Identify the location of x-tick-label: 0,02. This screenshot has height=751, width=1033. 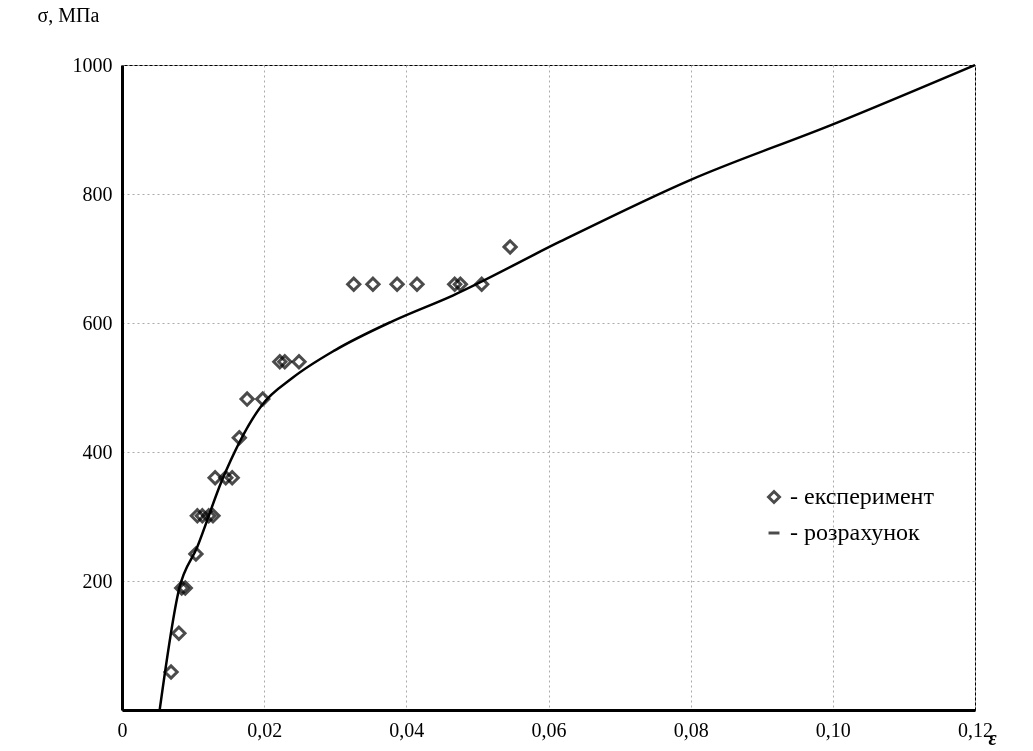
(265, 729).